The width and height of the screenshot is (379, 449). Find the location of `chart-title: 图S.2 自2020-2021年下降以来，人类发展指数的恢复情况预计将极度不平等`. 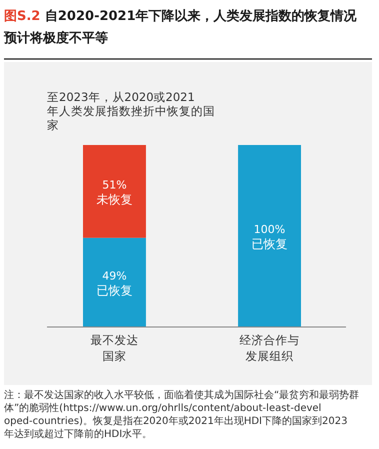

chart-title: 图S.2 自2020-2021年下降以来，人类发展指数的恢复情况预计将极度不平等 is located at coordinates (180, 27).